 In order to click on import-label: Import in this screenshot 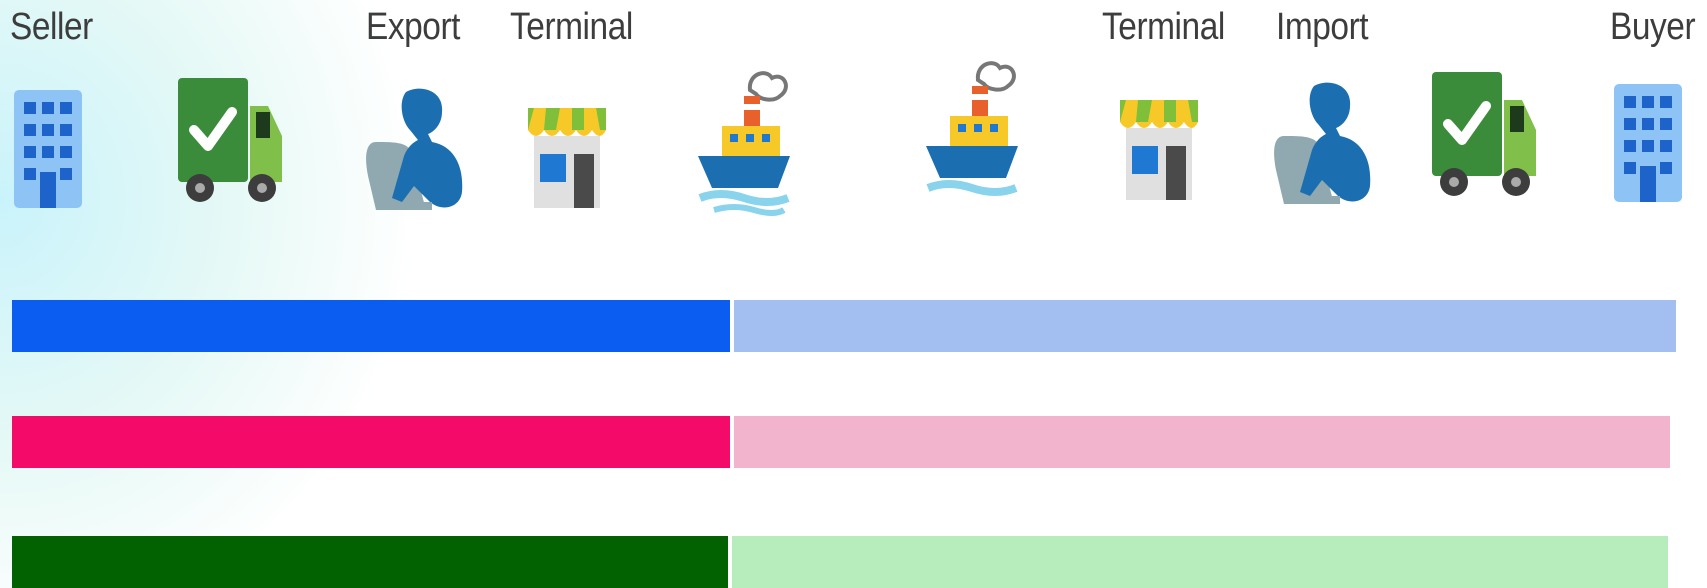, I will do `click(1322, 27)`.